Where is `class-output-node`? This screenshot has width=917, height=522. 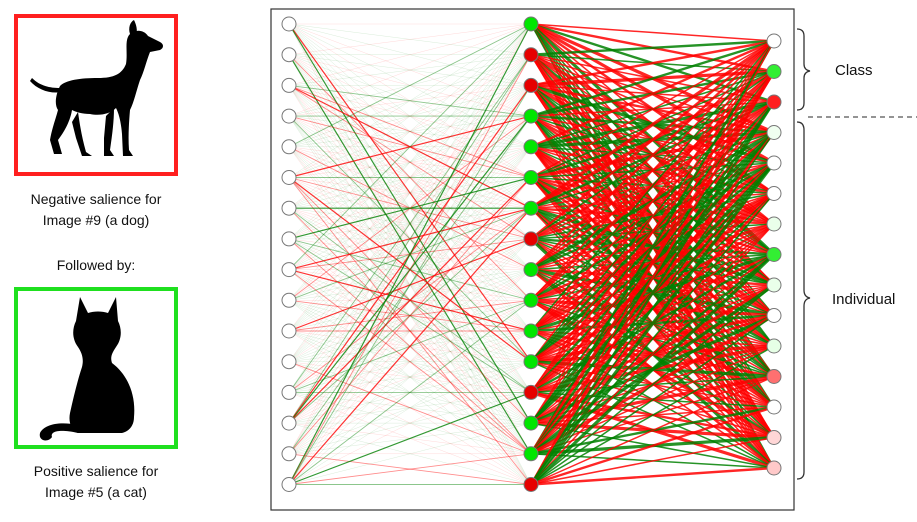
class-output-node is located at coordinates (774, 41).